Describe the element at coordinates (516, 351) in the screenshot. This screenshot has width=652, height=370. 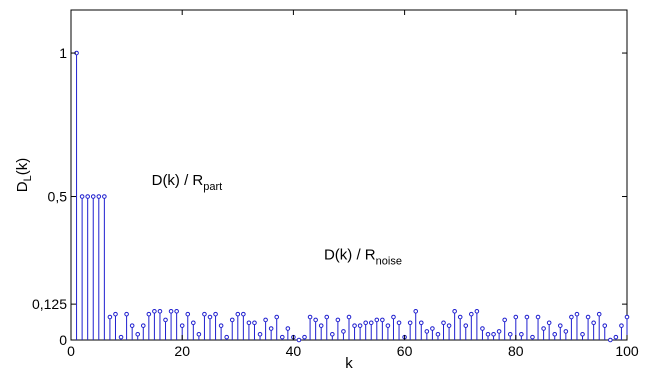
I see `x-tick-label: 80` at that location.